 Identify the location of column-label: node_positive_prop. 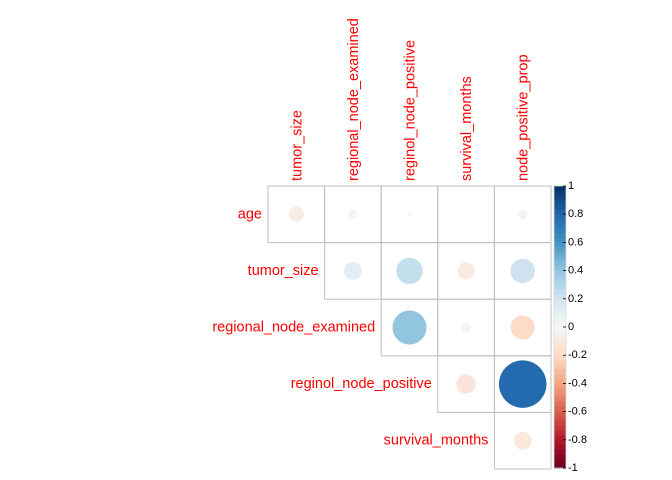
(524, 117).